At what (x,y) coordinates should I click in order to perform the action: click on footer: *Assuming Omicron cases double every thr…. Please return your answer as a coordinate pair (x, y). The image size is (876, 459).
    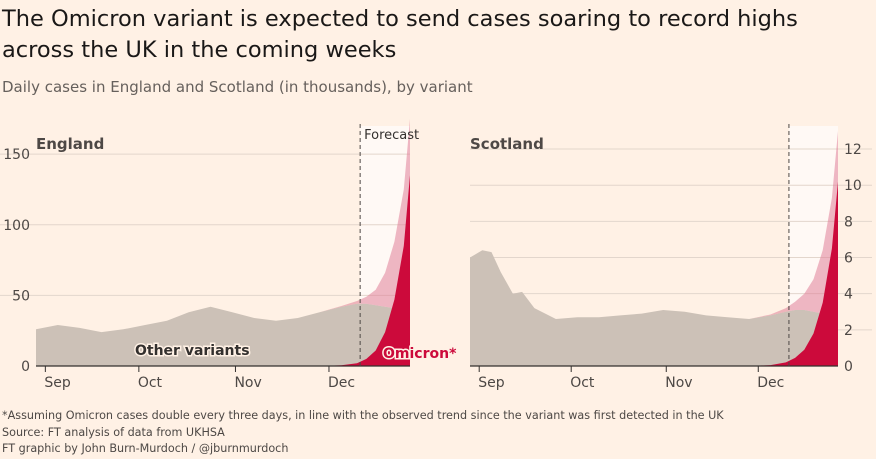
    Looking at the image, I should click on (363, 433).